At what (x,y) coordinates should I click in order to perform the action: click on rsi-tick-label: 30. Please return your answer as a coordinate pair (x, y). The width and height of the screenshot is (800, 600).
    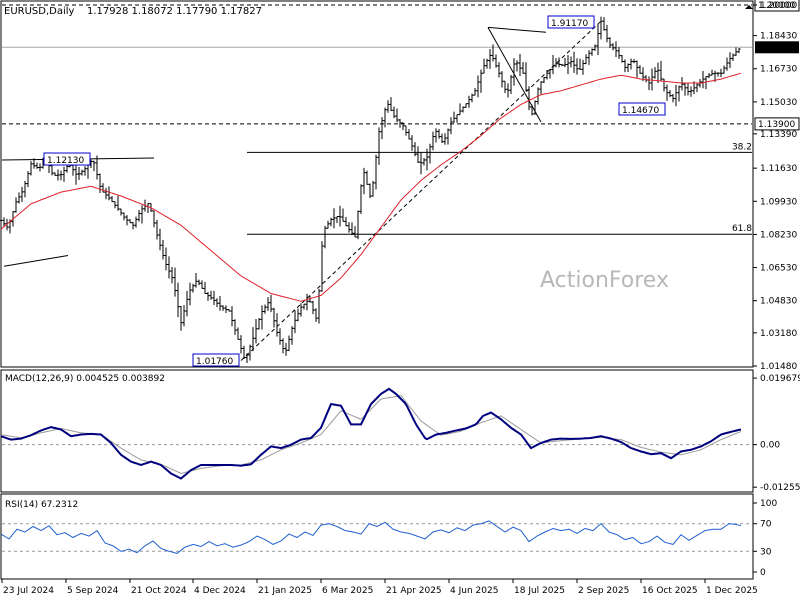
    Looking at the image, I should click on (766, 552).